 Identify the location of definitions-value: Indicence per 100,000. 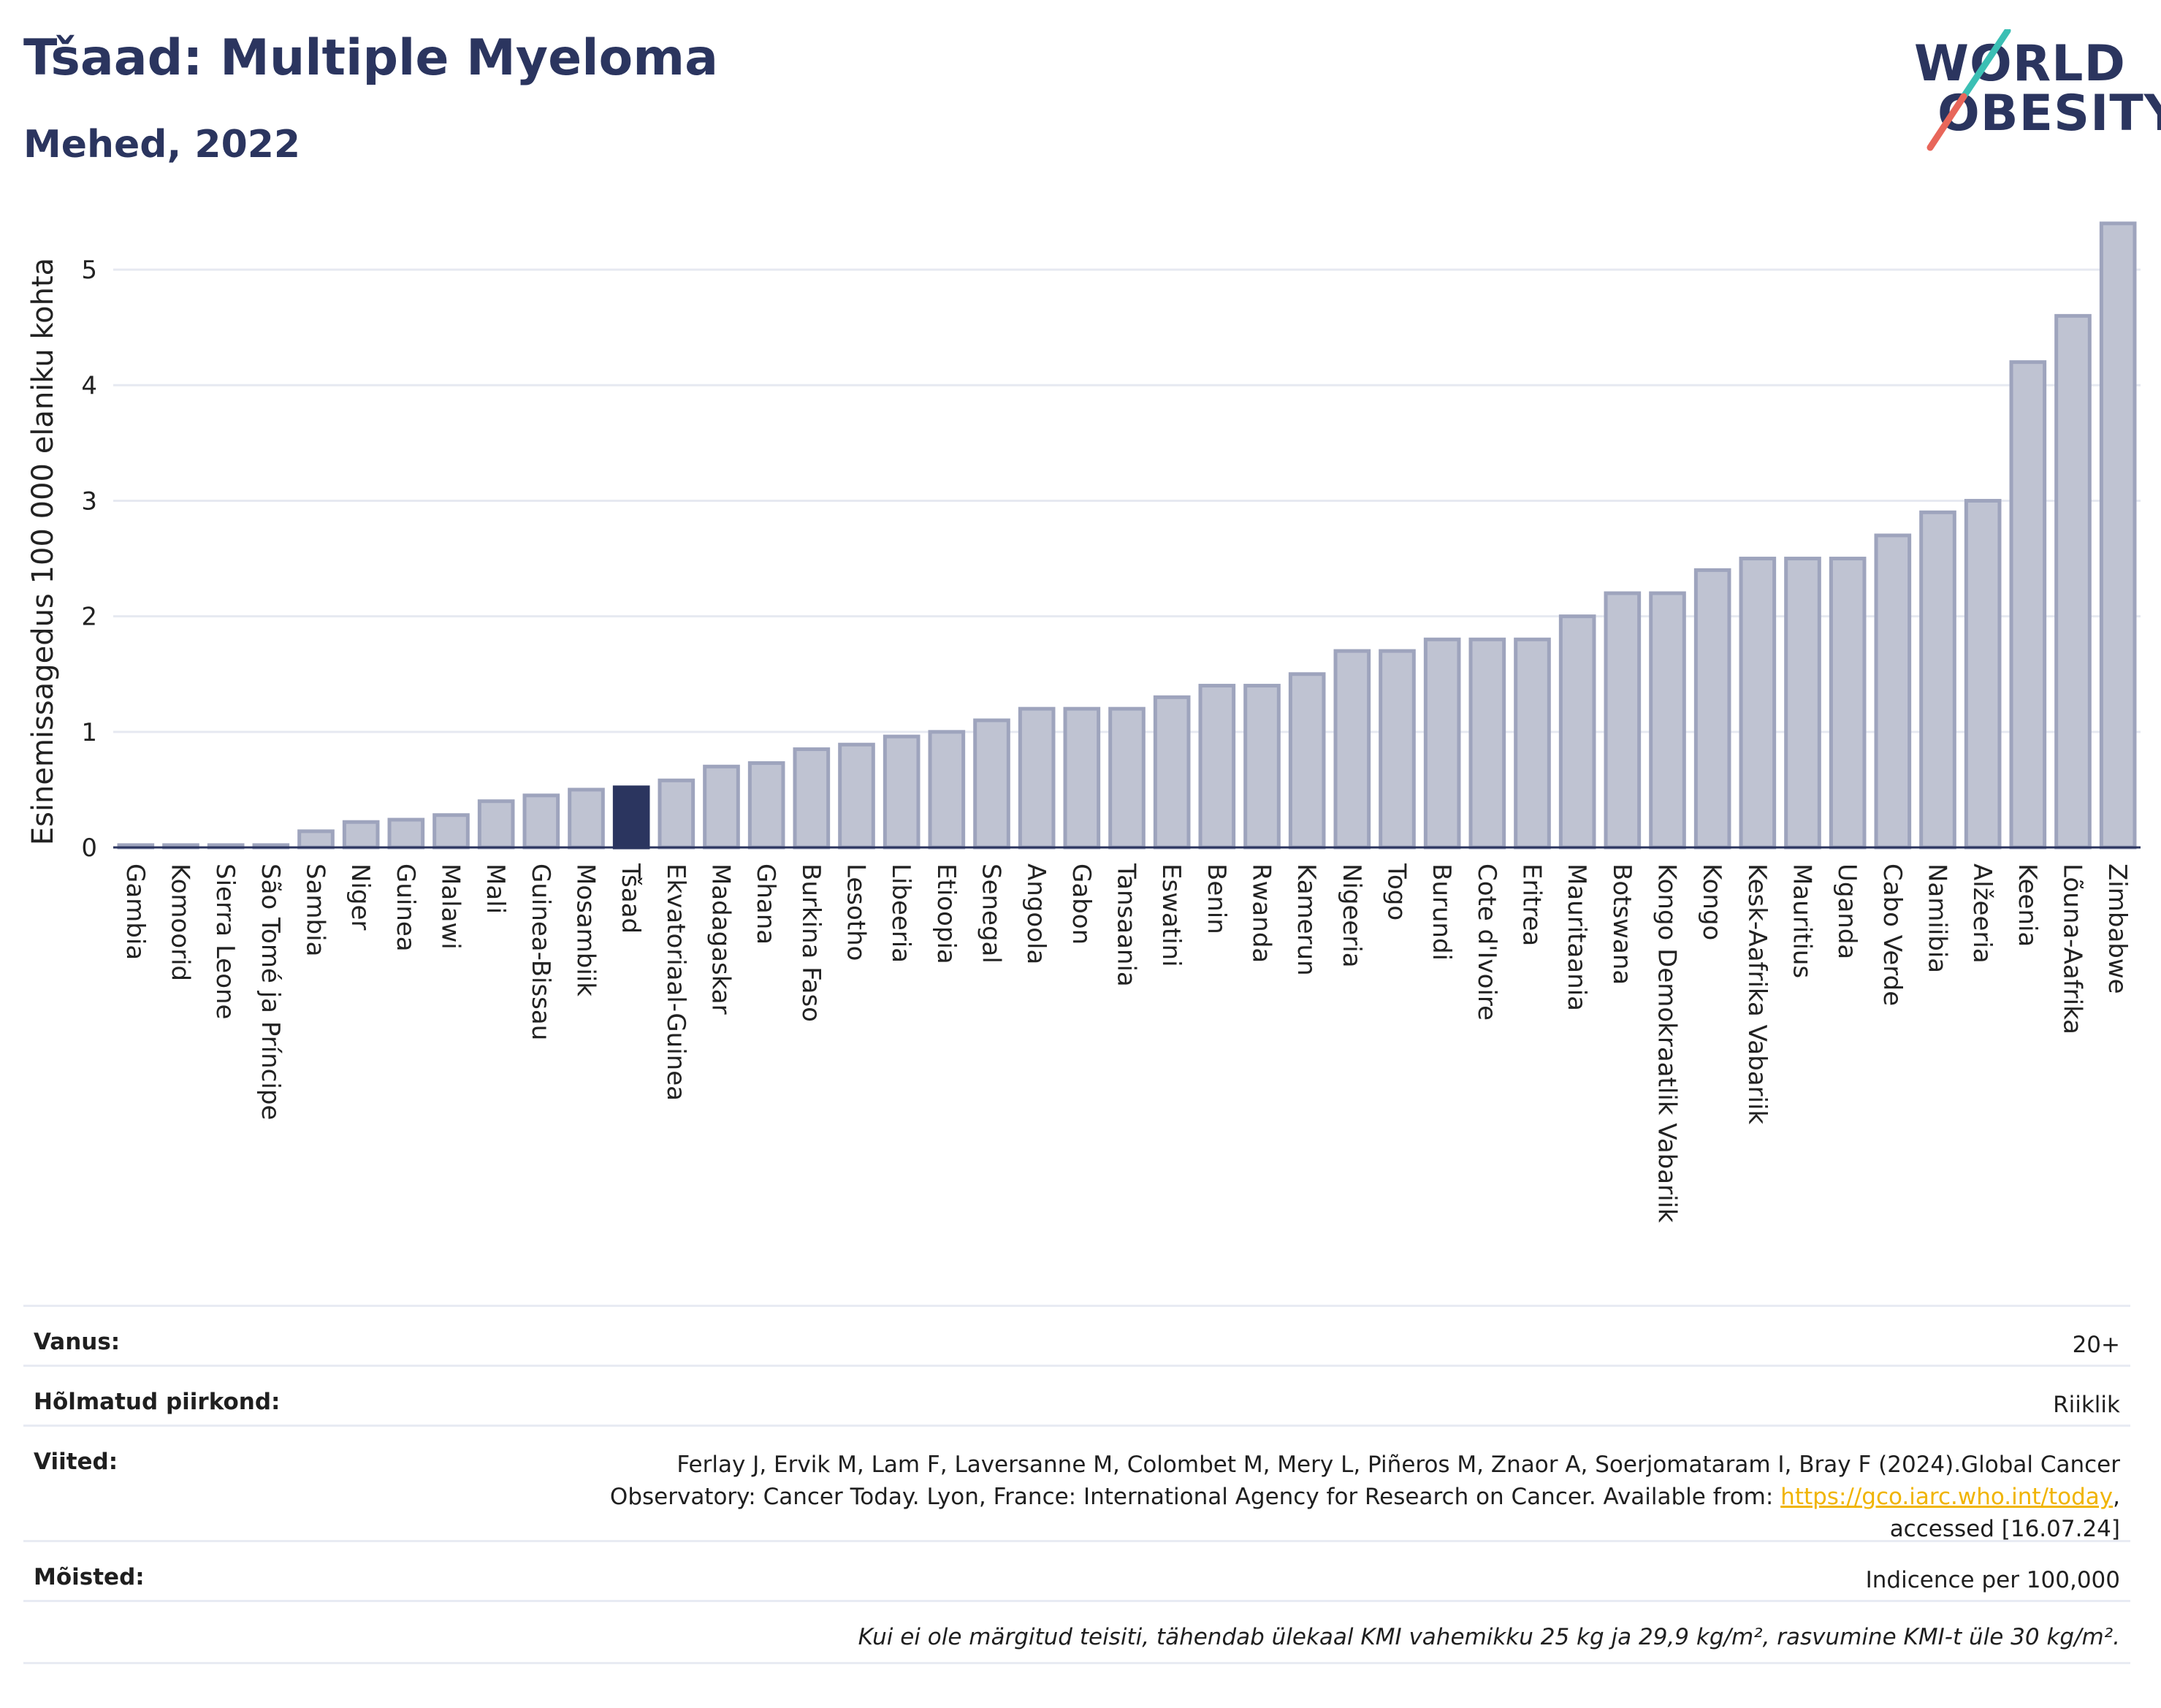
(1992, 1580).